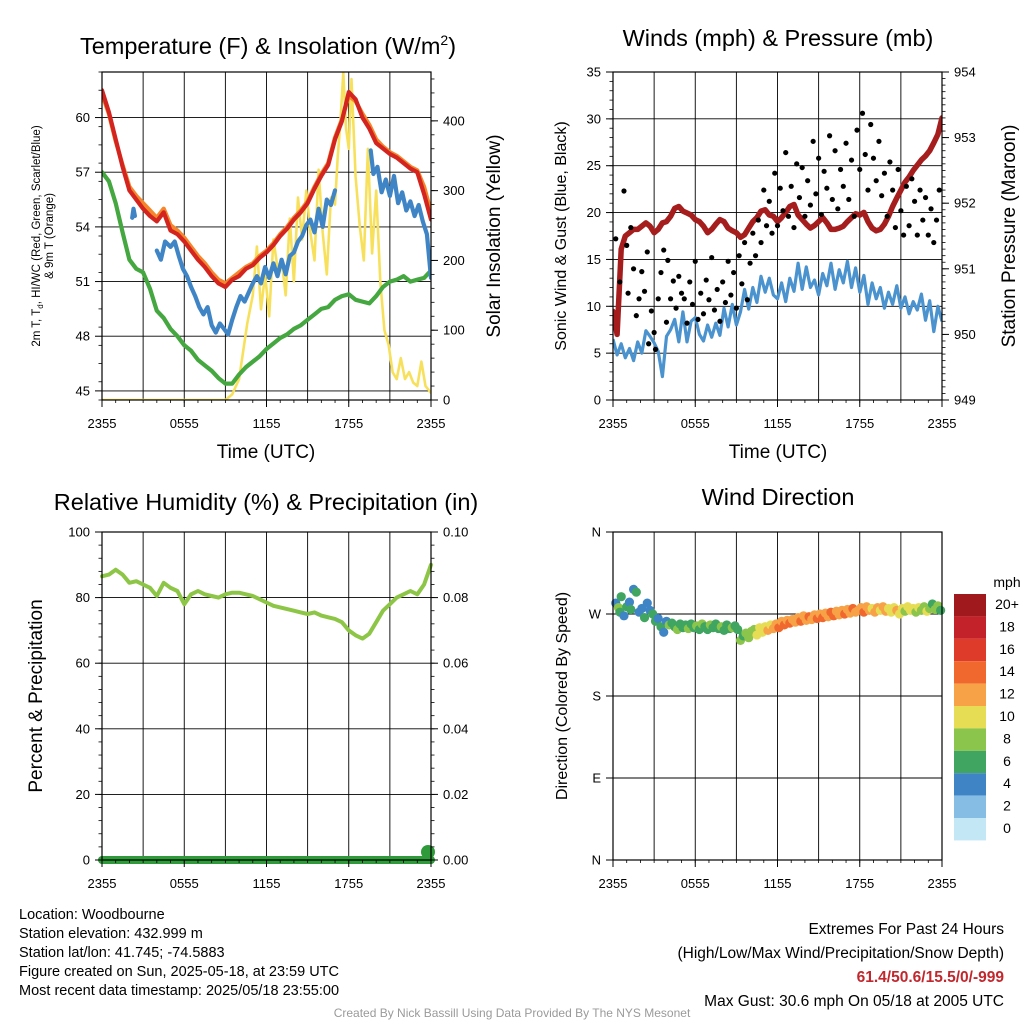  Describe the element at coordinates (102, 883) in the screenshot. I see `humidity-x-tick-label: 2355` at that location.